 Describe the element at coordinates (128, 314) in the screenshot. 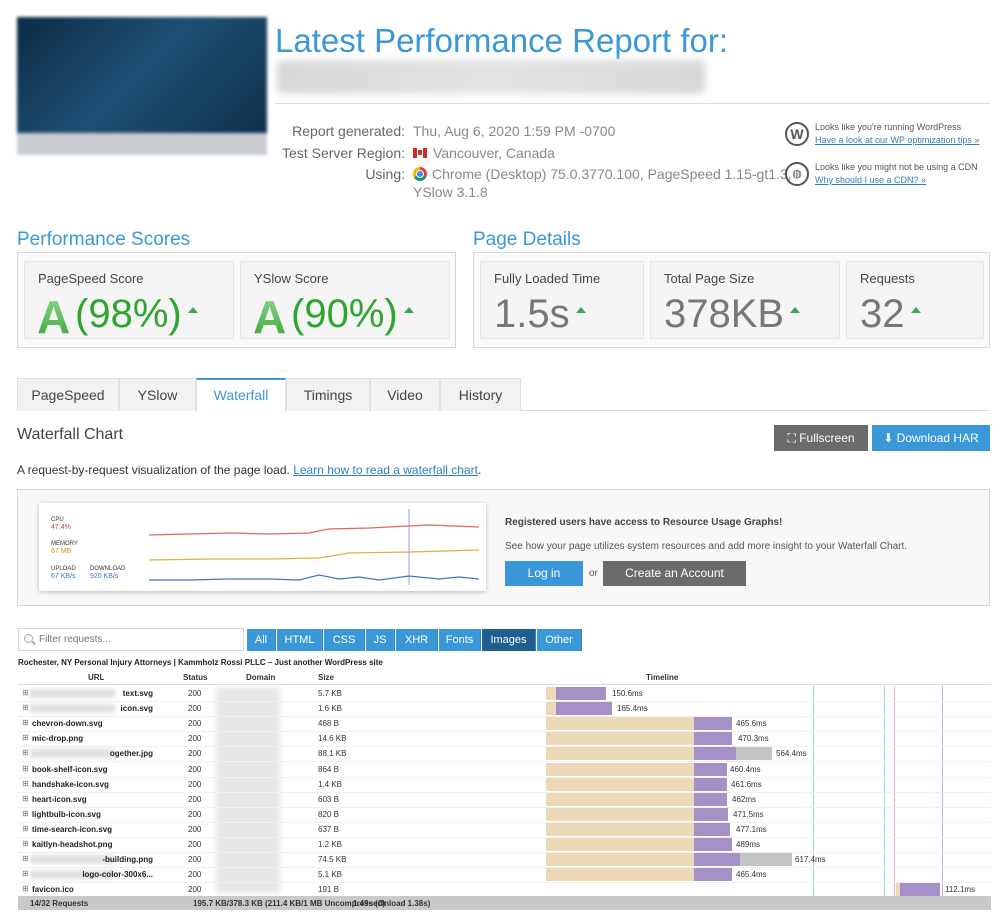

I see `pagespeed-percent: (98%)` at that location.